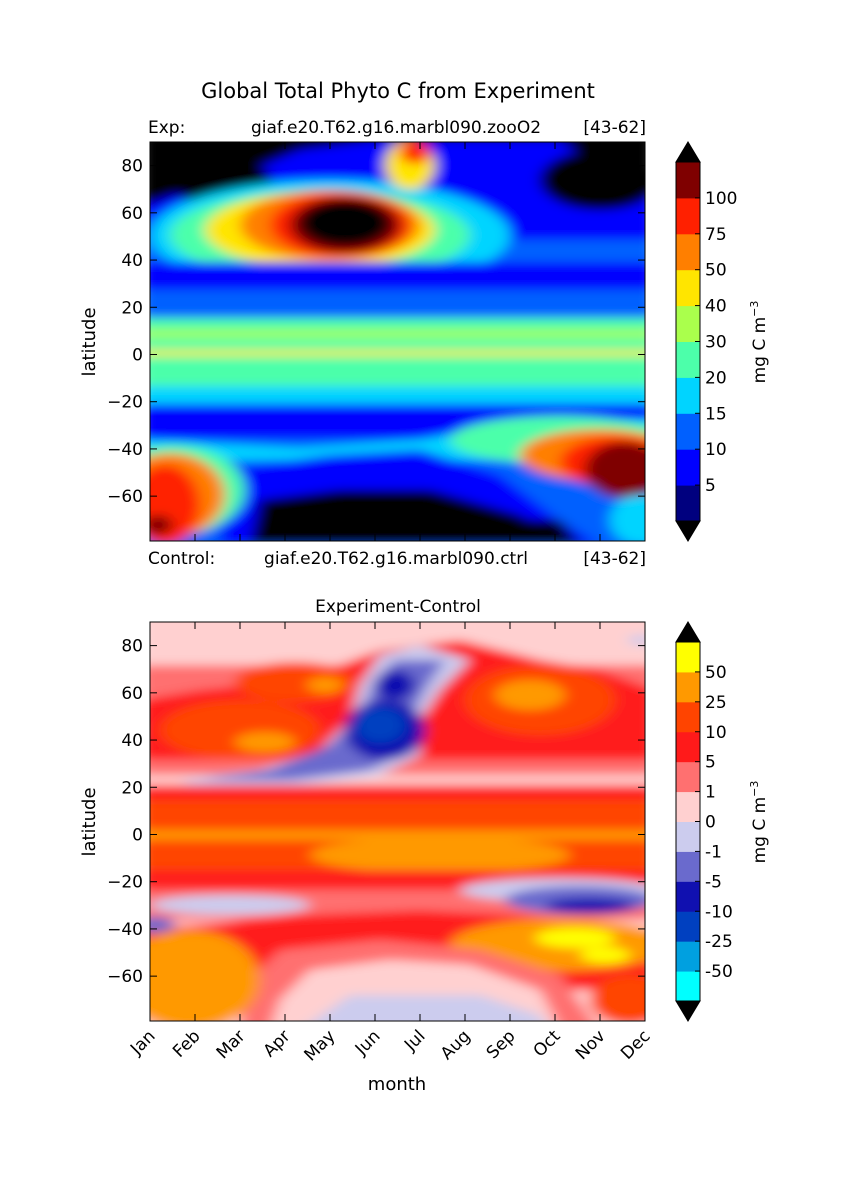 The image size is (852, 1178). I want to click on colorbar-label: -25, so click(719, 942).